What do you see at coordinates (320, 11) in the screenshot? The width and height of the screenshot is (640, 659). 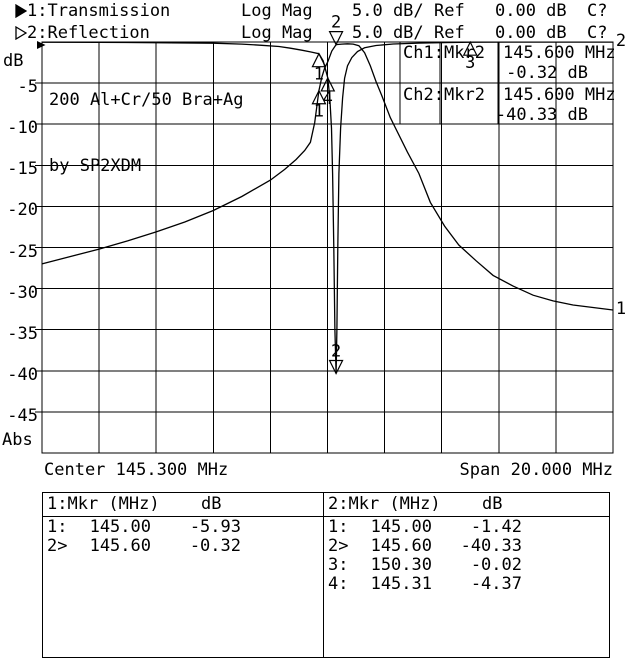 I see `header-row-trace1: 1:Transmission Log Mag 5.0 dB/Ref 0.00 dB C?` at bounding box center [320, 11].